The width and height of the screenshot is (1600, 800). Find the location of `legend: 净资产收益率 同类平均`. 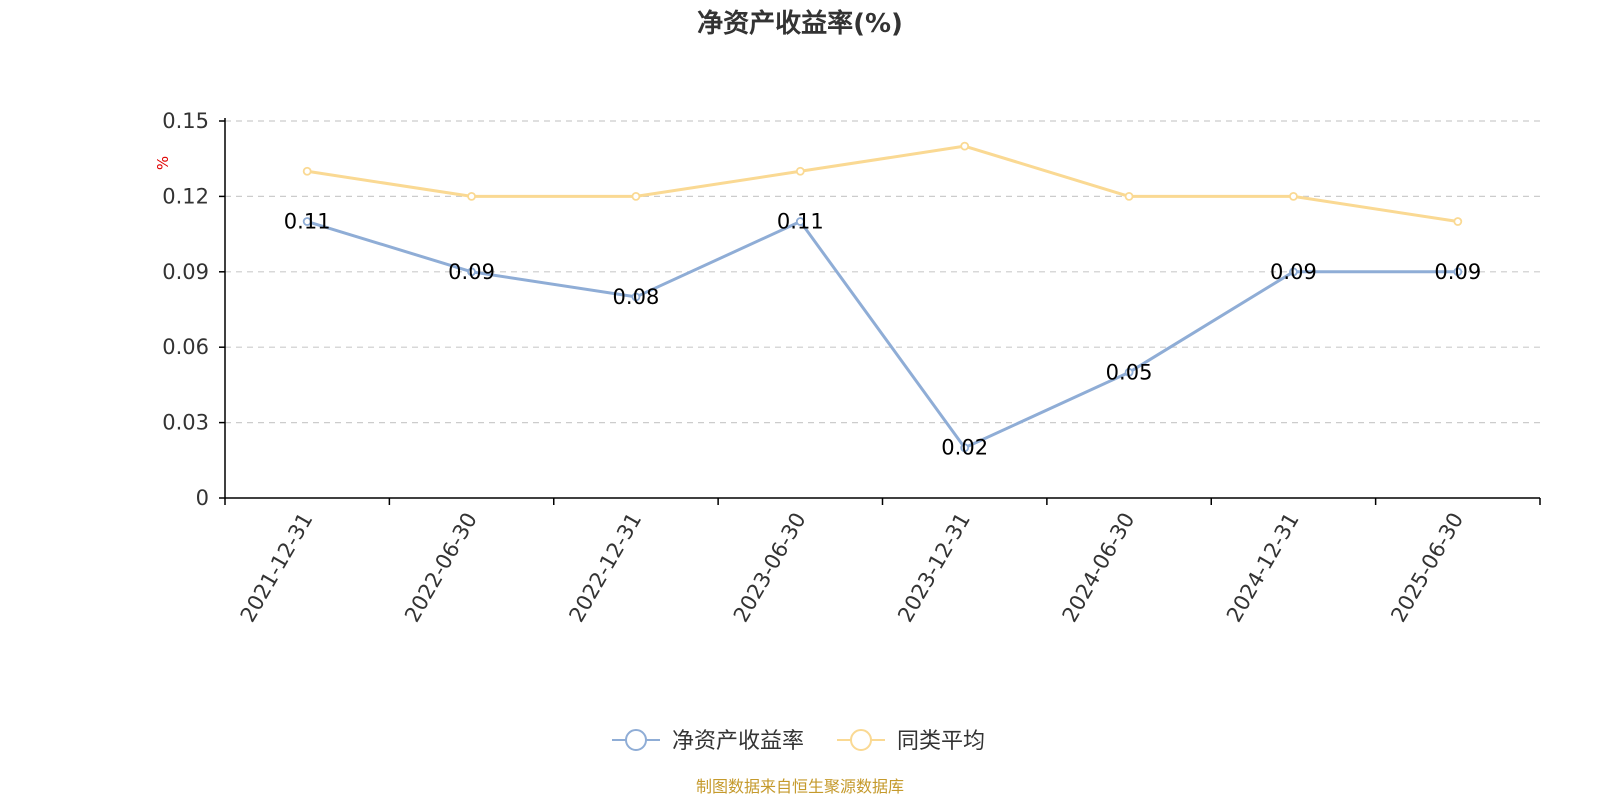

legend: 净资产收益率 同类平均 is located at coordinates (798, 741).